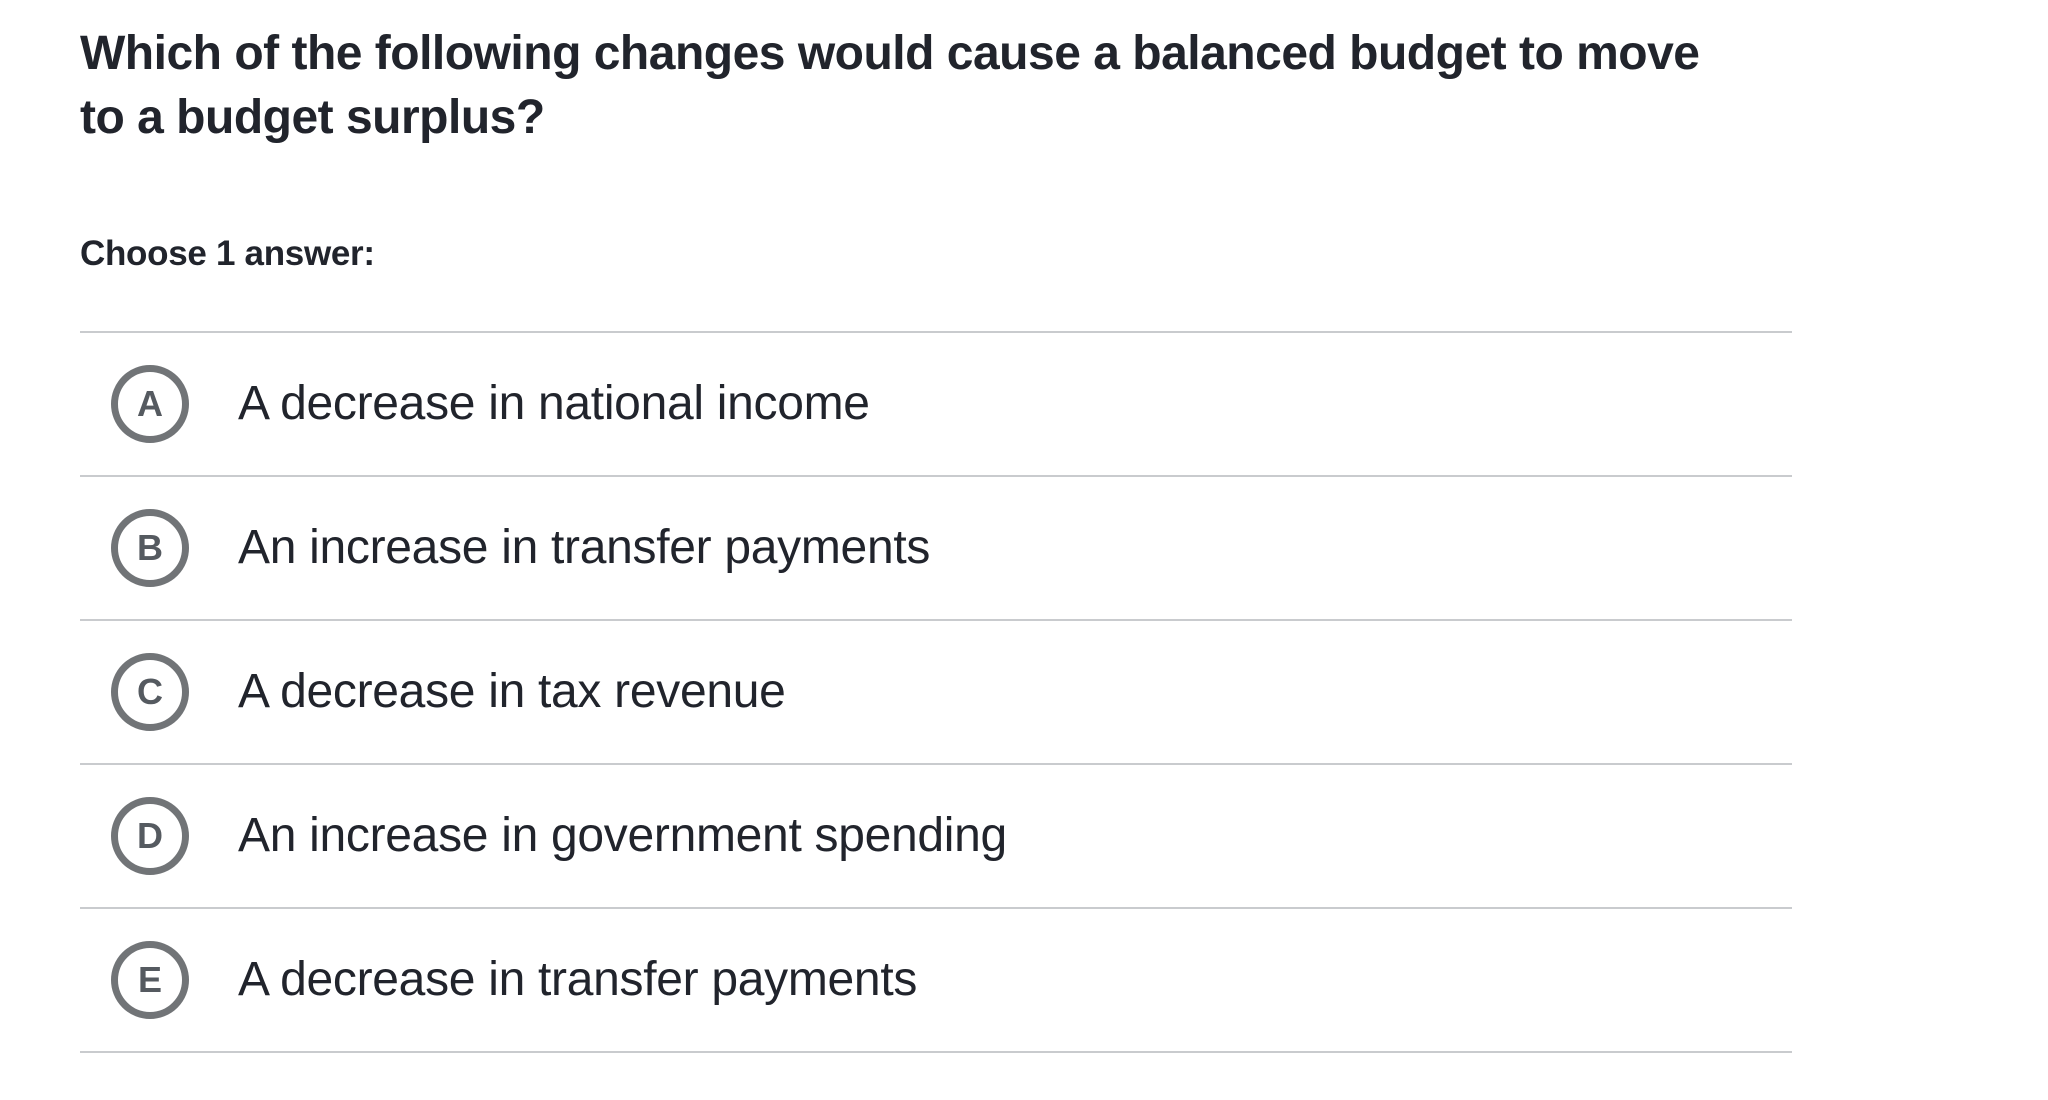 The height and width of the screenshot is (1100, 2048). I want to click on option-text: An increase in transfer payments, so click(584, 548).